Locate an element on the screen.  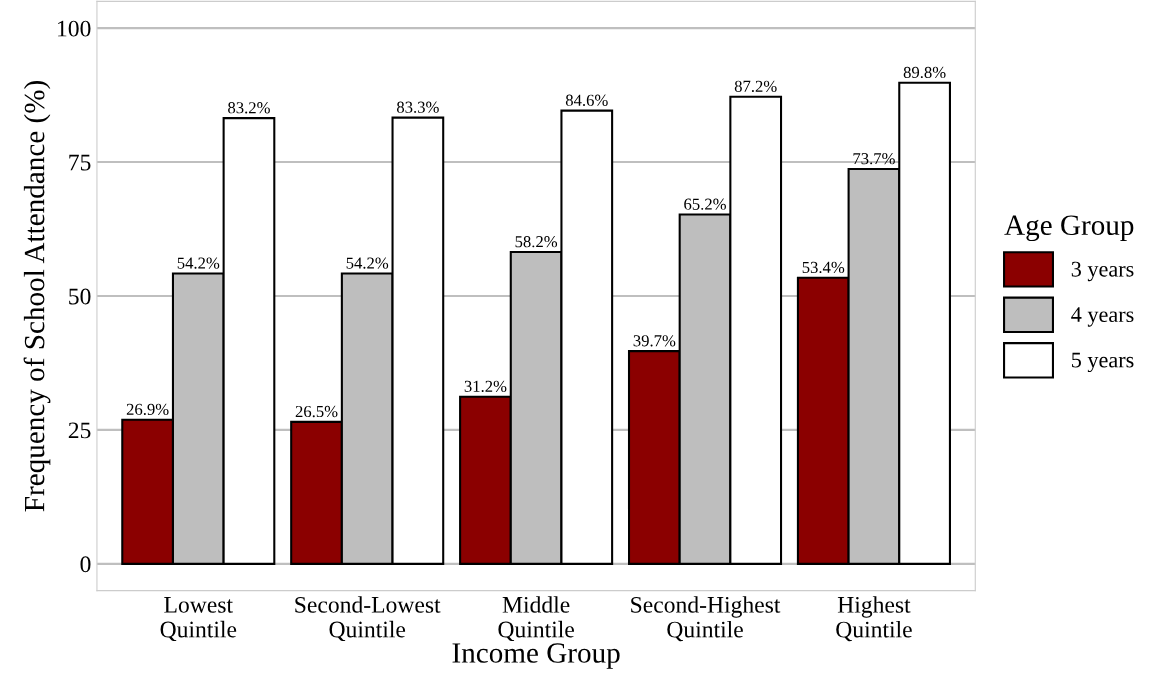
data-label: 87.2% is located at coordinates (755, 86).